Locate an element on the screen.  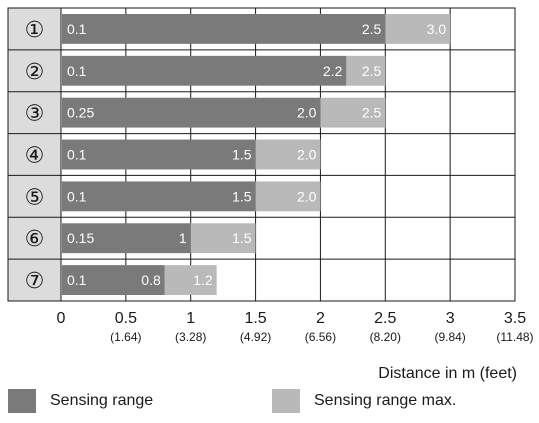
bar-start-label: 0.25 is located at coordinates (80, 113).